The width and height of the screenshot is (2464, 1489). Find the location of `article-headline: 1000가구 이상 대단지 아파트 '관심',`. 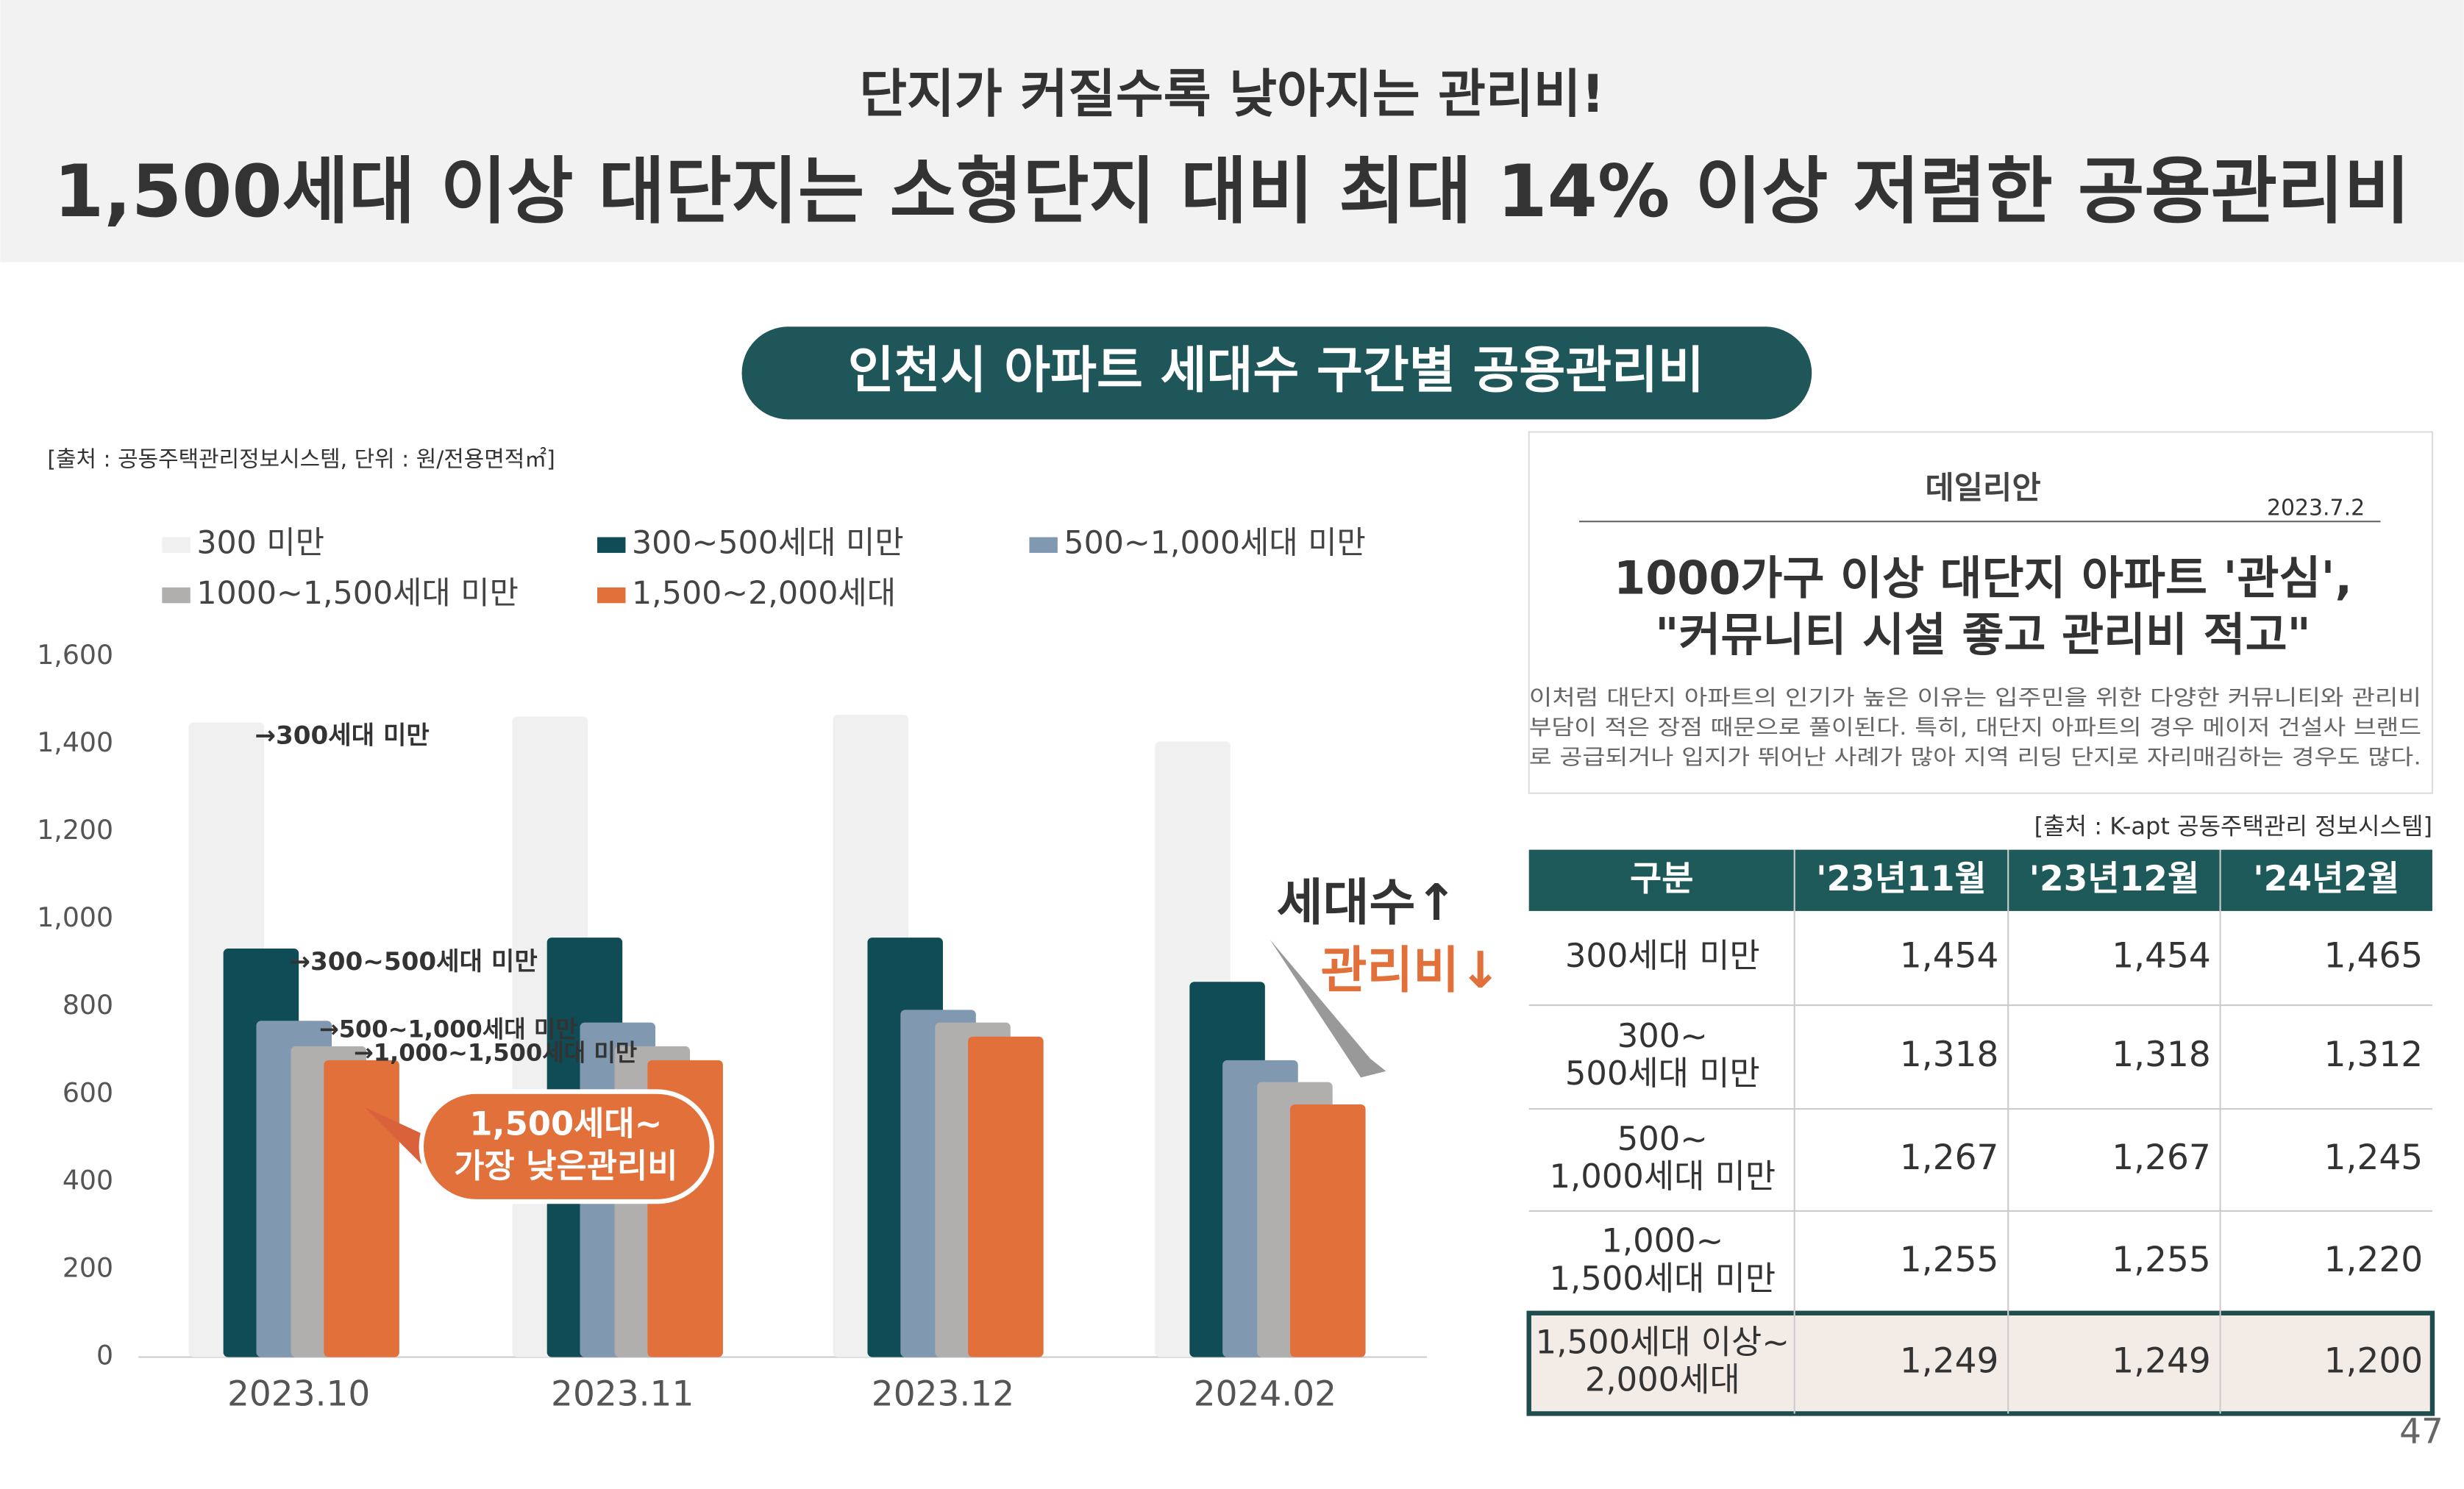

article-headline: 1000가구 이상 대단지 아파트 '관심', is located at coordinates (1983, 578).